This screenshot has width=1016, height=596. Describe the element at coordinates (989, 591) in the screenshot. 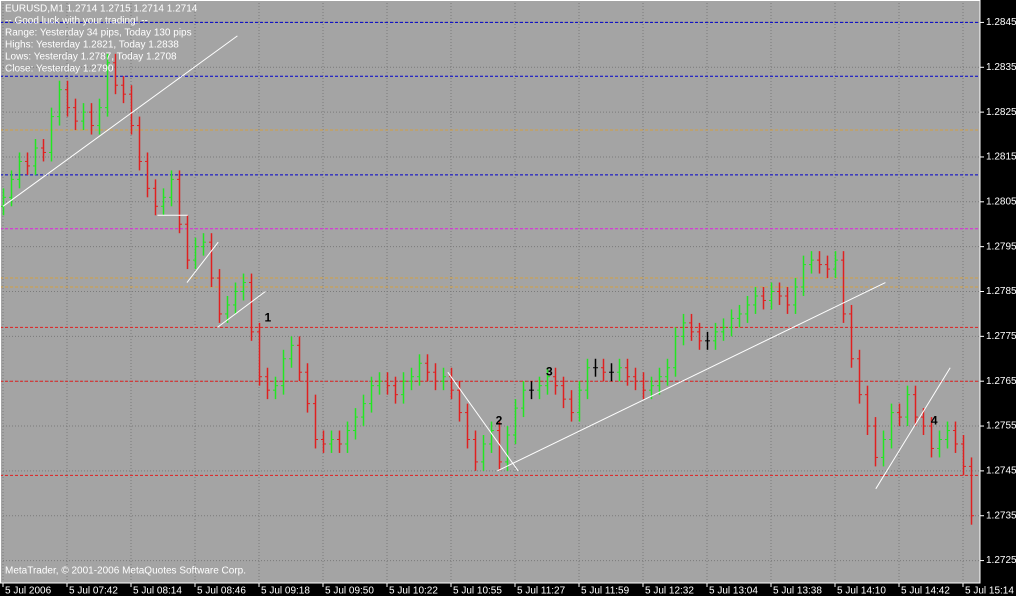

I see `x-tick-label: 5 Jul 15:14` at that location.